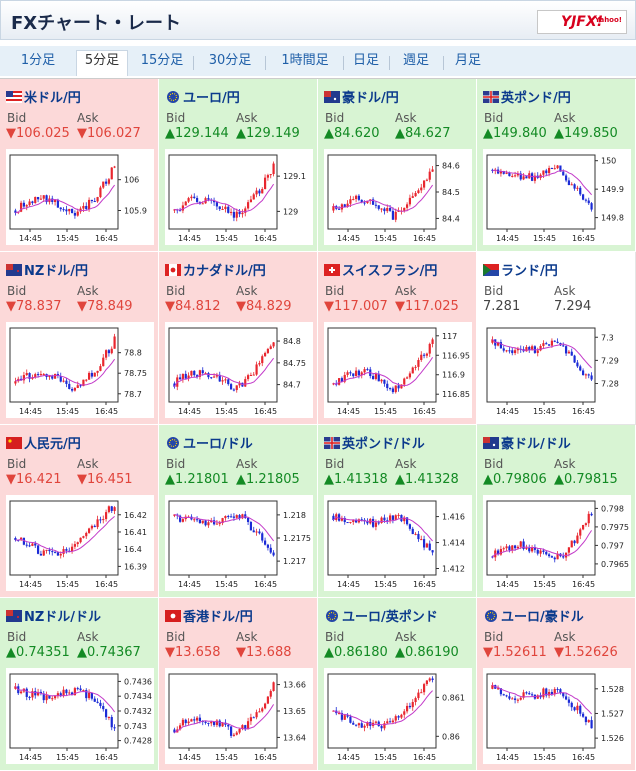 Image resolution: width=636 pixels, height=771 pixels. I want to click on pair-name-link: 香港ドル/円, so click(218, 617).